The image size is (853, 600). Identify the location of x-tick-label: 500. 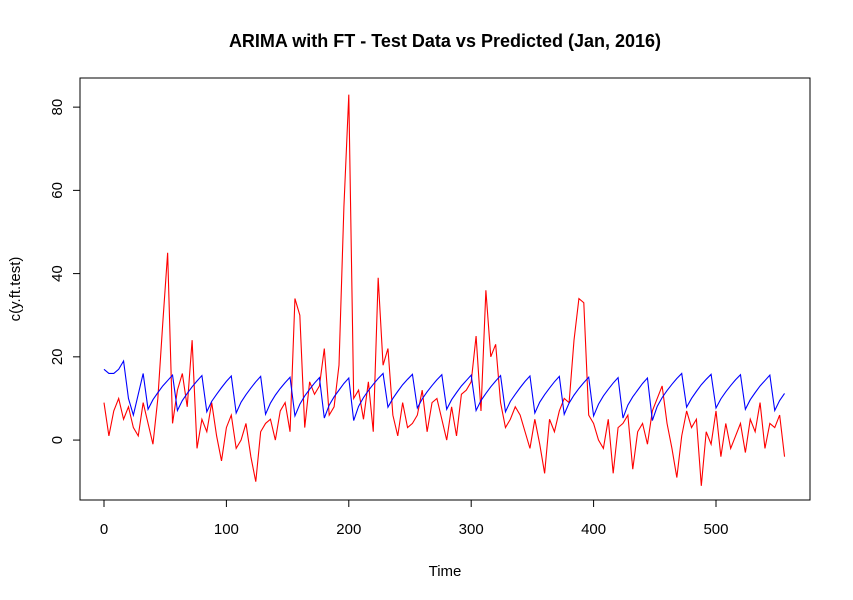
(715, 529).